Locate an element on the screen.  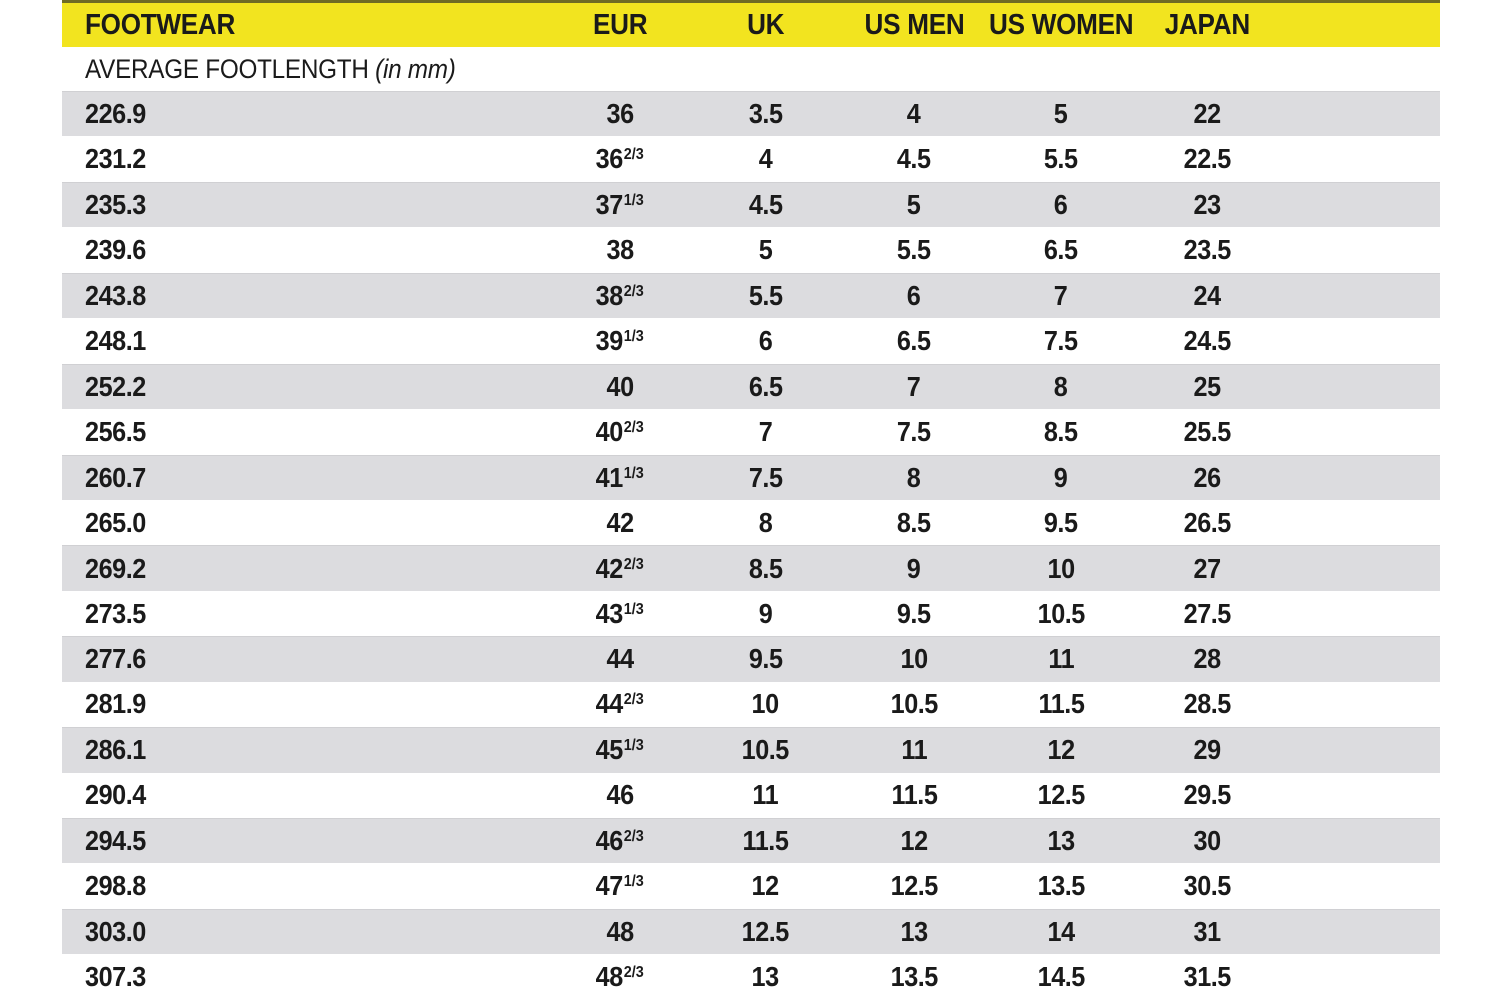
cell-uk: 10.5 is located at coordinates (765, 750).